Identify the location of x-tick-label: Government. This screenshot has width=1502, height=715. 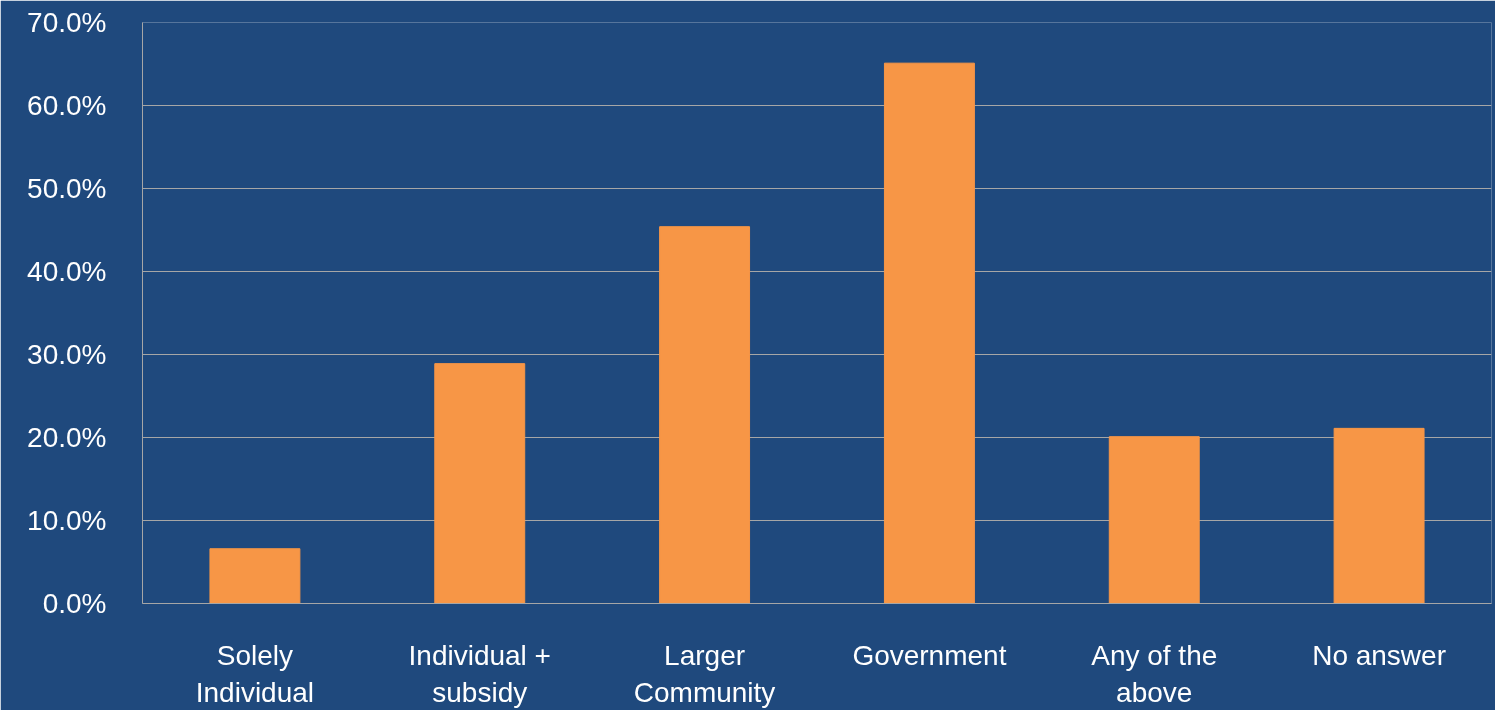
(929, 655).